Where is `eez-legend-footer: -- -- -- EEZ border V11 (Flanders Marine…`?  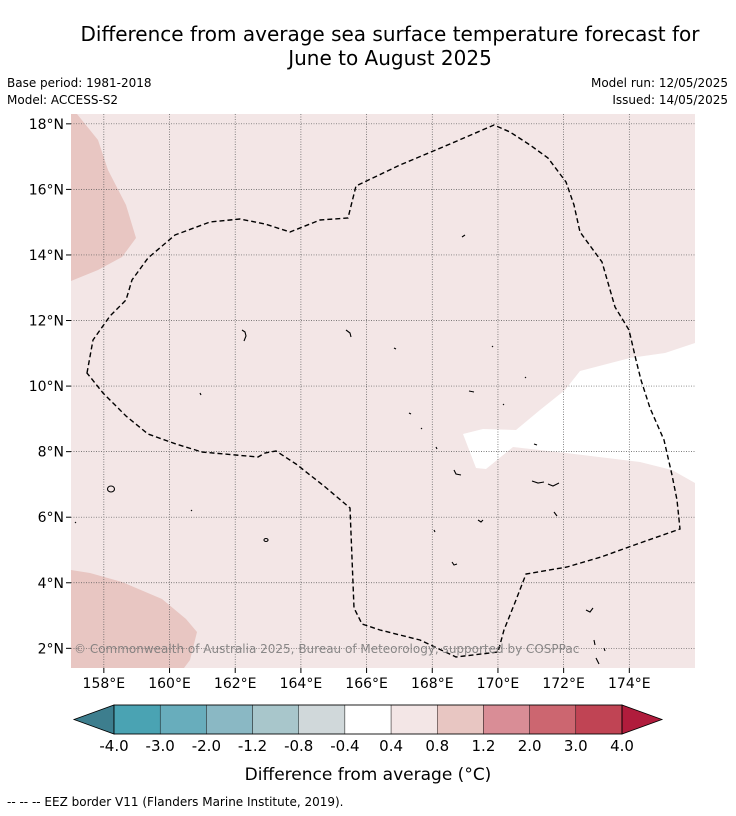
eez-legend-footer: -- -- -- EEZ border V11 (Flanders Marine… is located at coordinates (175, 802).